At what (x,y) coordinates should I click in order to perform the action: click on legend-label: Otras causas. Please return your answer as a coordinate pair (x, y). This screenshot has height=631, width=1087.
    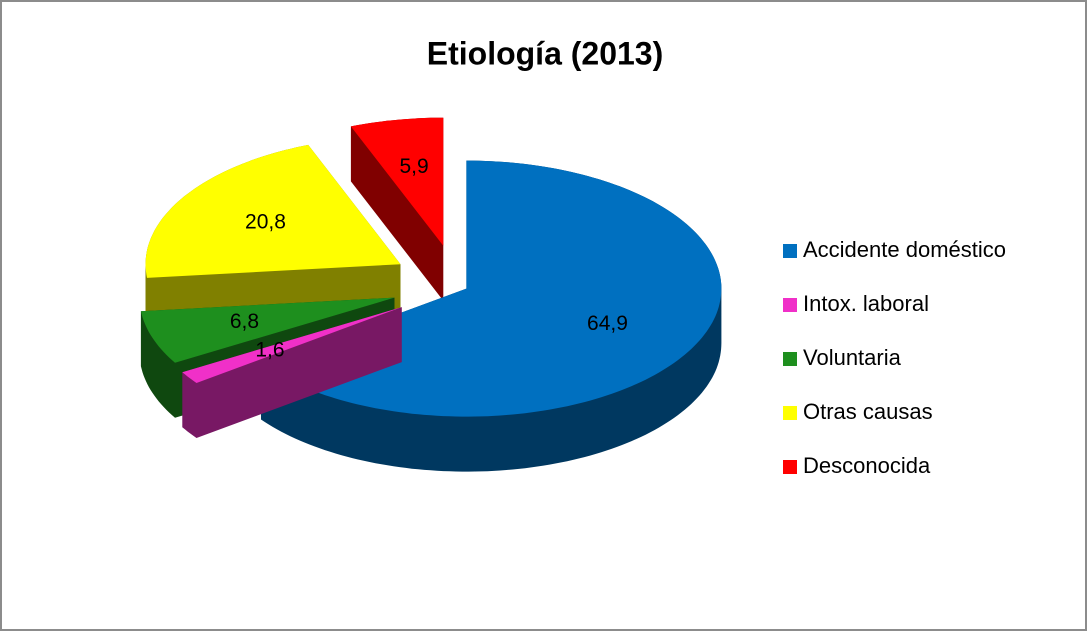
    Looking at the image, I should click on (868, 411).